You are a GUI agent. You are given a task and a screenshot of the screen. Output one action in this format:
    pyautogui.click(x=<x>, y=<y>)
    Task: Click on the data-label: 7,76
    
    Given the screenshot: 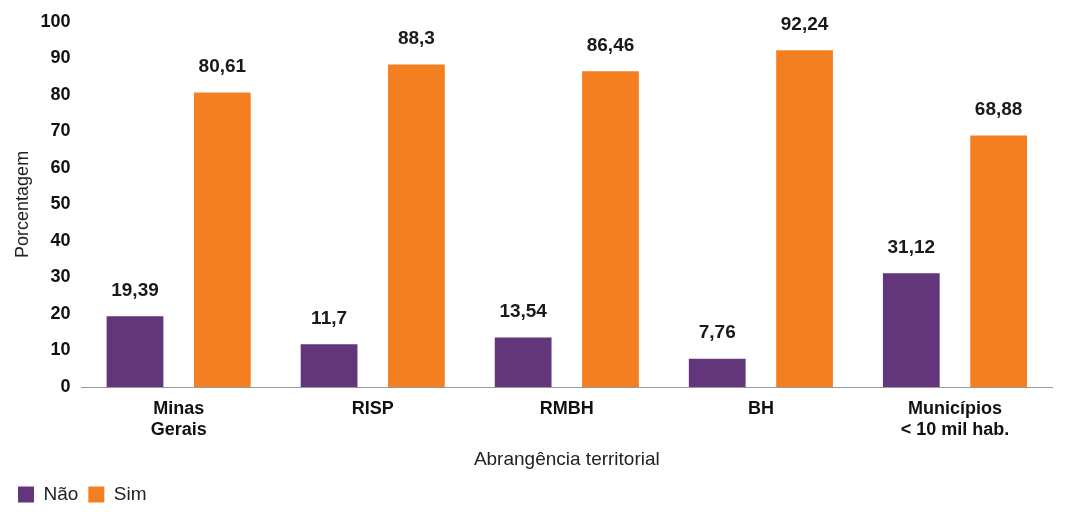 What is the action you would take?
    pyautogui.click(x=717, y=332)
    